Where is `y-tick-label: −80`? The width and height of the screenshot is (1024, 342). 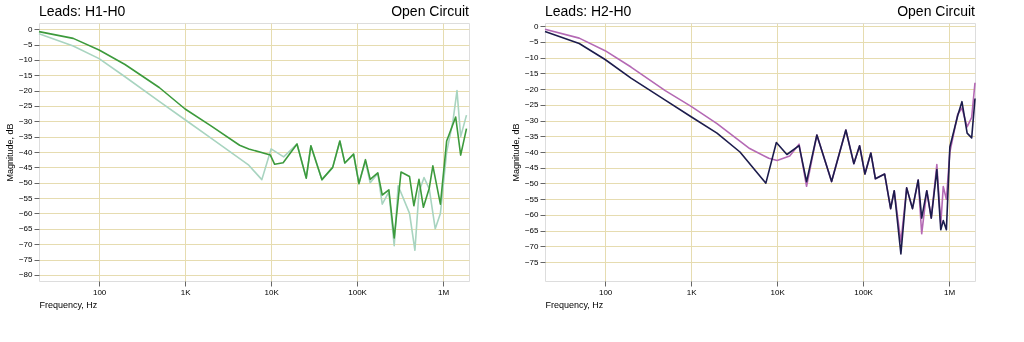 y-tick-label: −80 is located at coordinates (26, 275).